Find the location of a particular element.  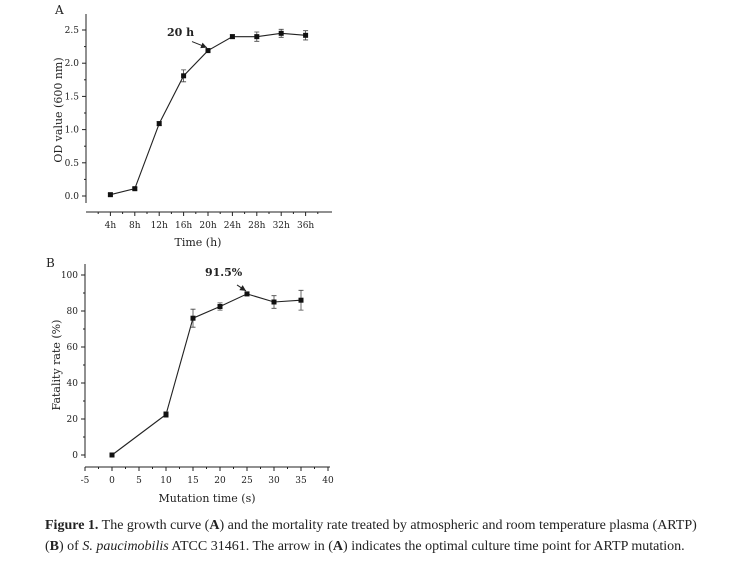

panel-b-x-tick-label: -5 is located at coordinates (85, 481).